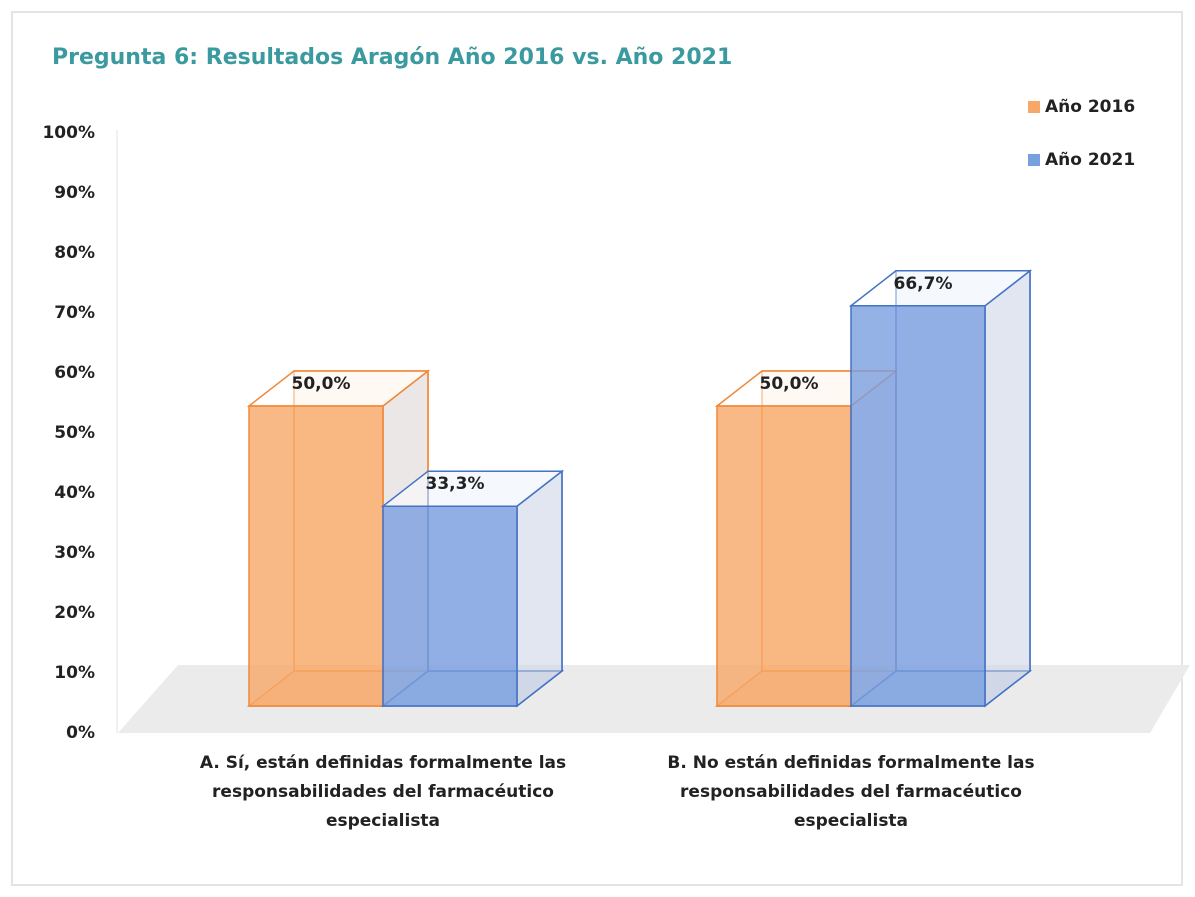 The height and width of the screenshot is (897, 1195). I want to click on y-tick-label: 90%, so click(74, 193).